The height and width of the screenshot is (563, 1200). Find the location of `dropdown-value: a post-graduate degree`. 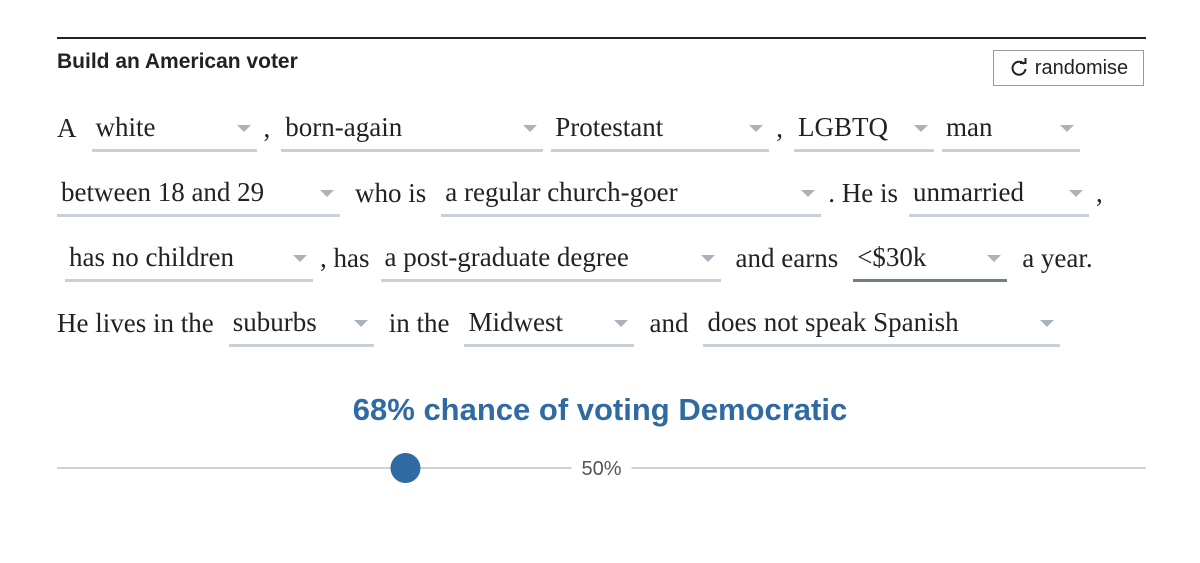

dropdown-value: a post-graduate degree is located at coordinates (506, 257).